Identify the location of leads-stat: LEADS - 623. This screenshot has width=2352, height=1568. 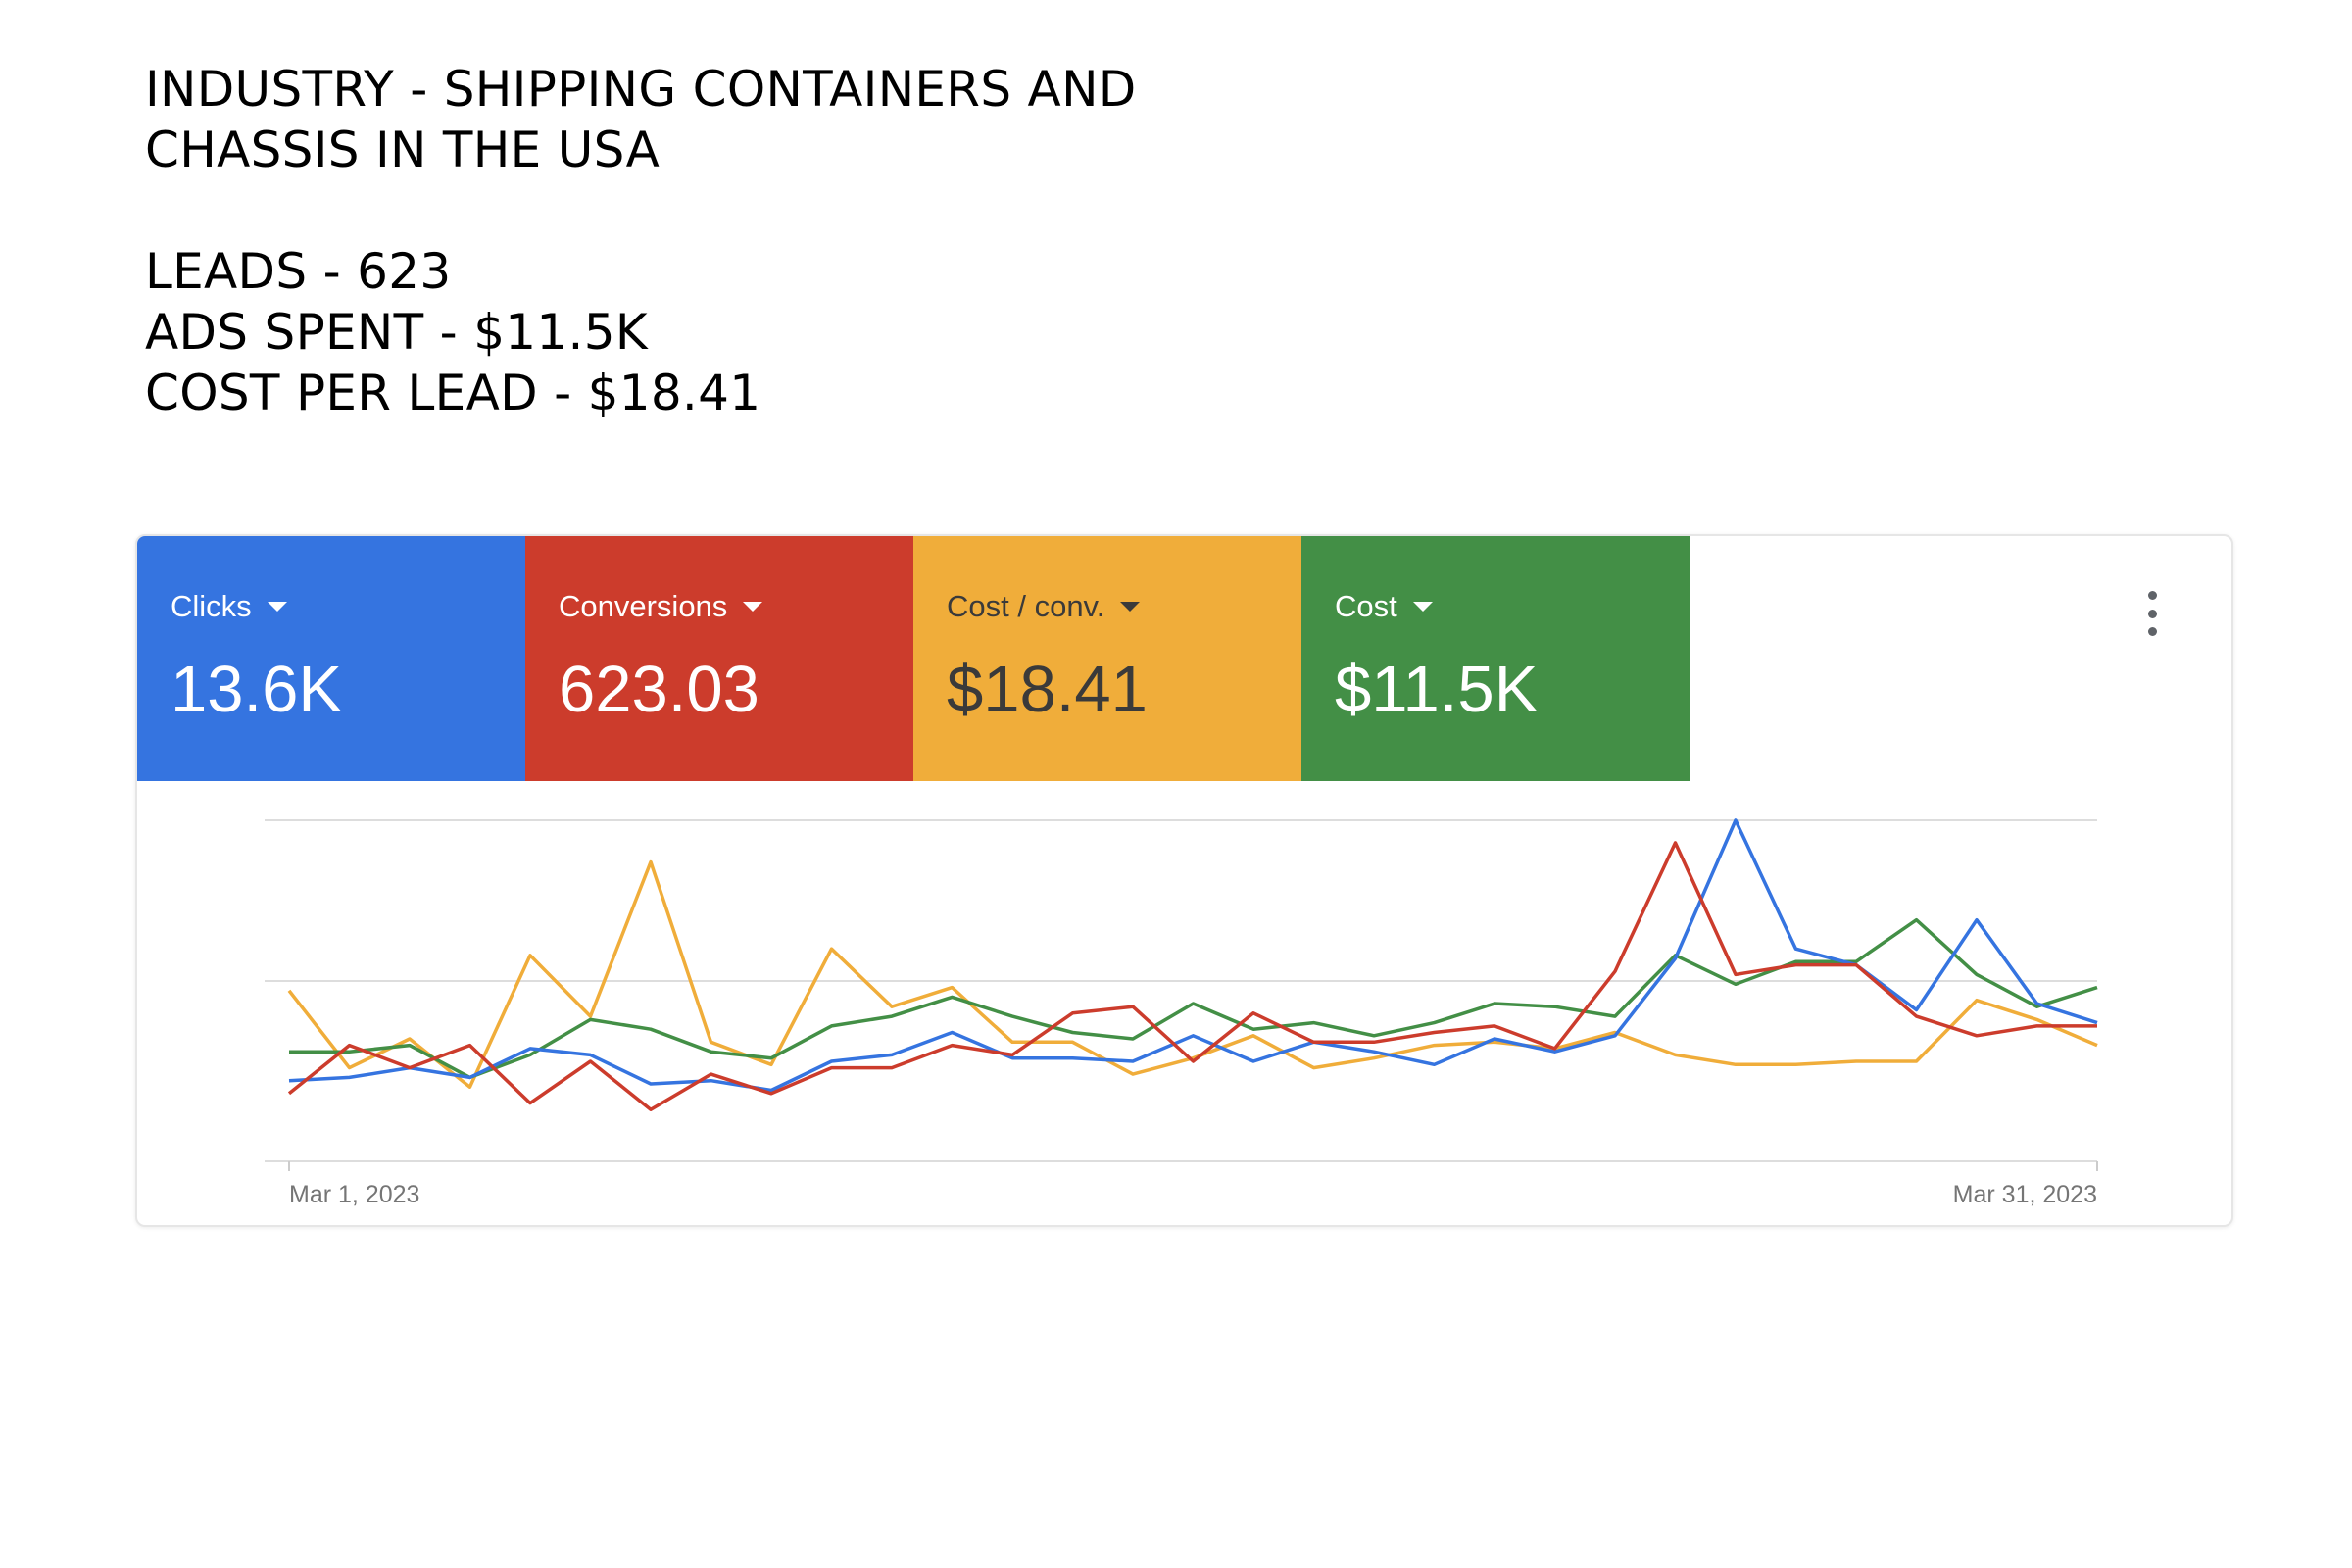
(298, 271).